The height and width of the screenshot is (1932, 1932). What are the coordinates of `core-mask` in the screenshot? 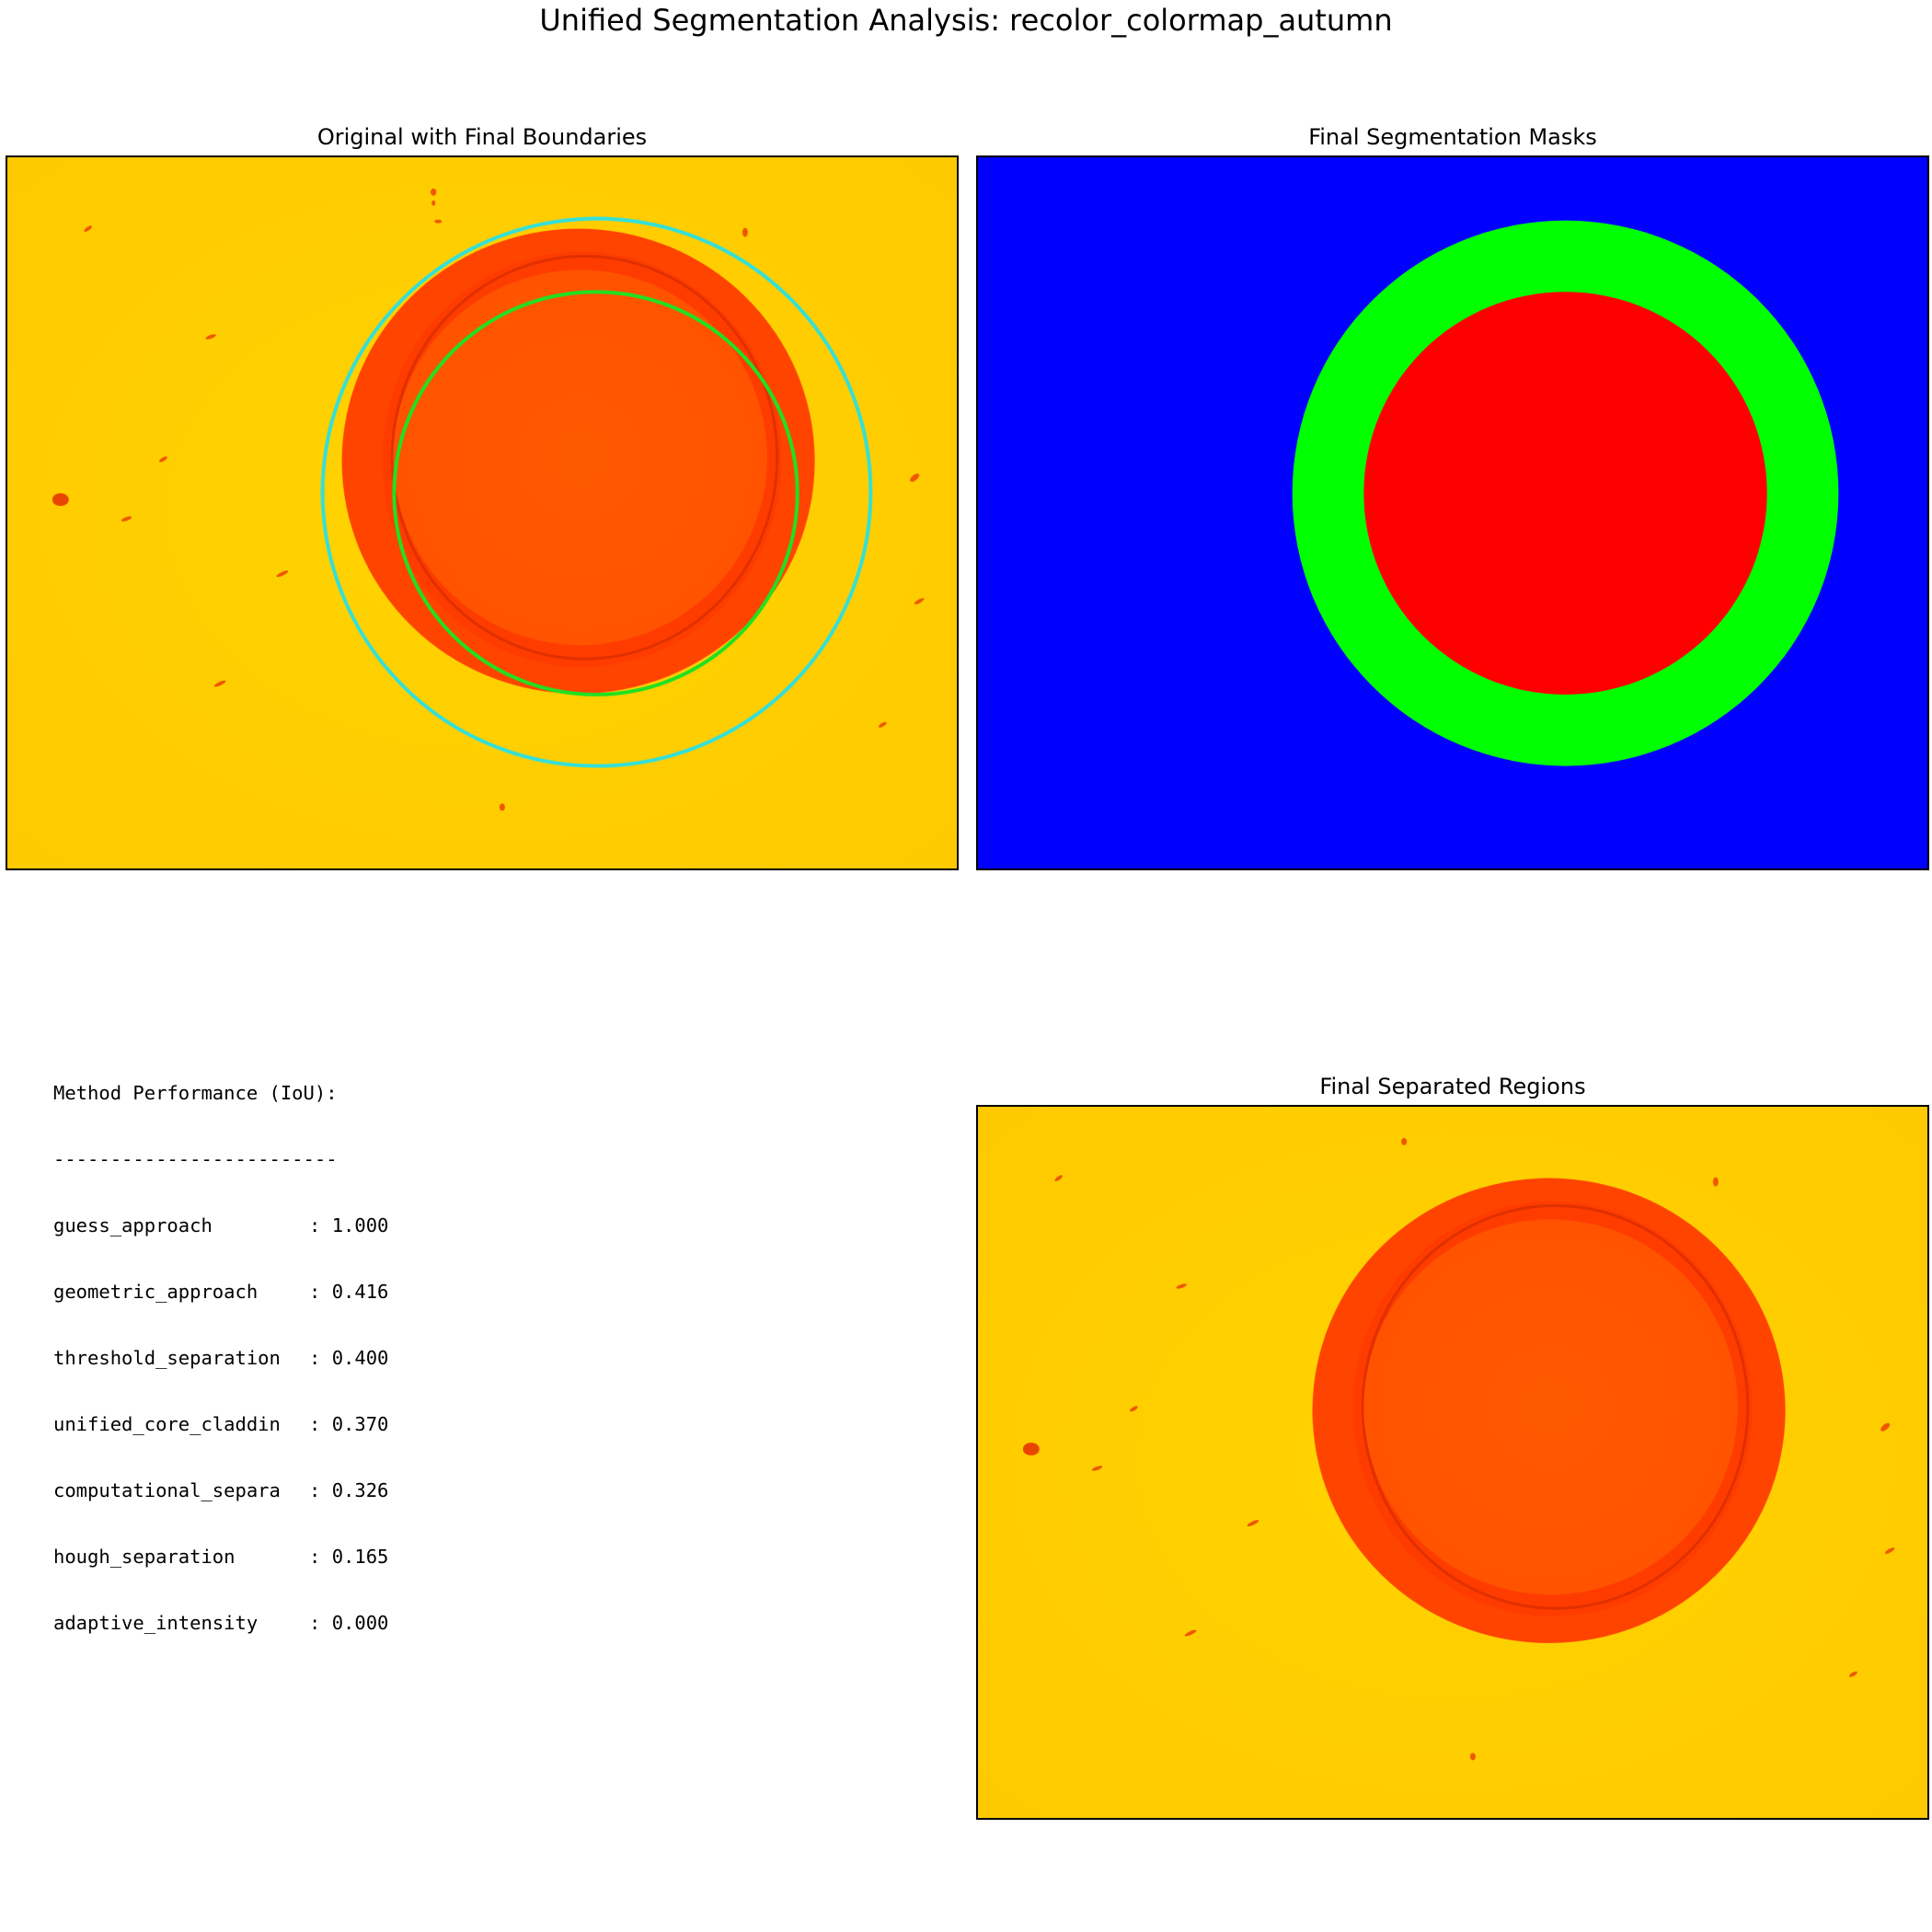 It's located at (1565, 493).